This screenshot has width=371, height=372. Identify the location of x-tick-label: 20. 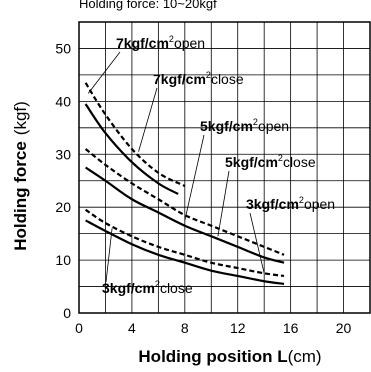
(344, 328).